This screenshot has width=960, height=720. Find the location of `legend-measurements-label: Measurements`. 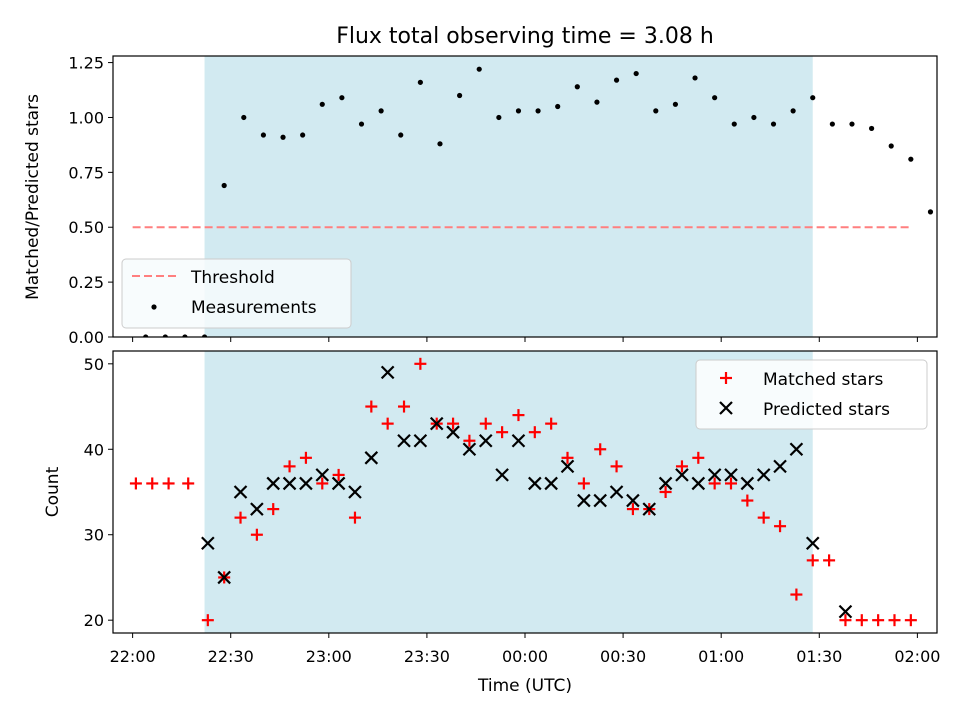

legend-measurements-label: Measurements is located at coordinates (254, 308).